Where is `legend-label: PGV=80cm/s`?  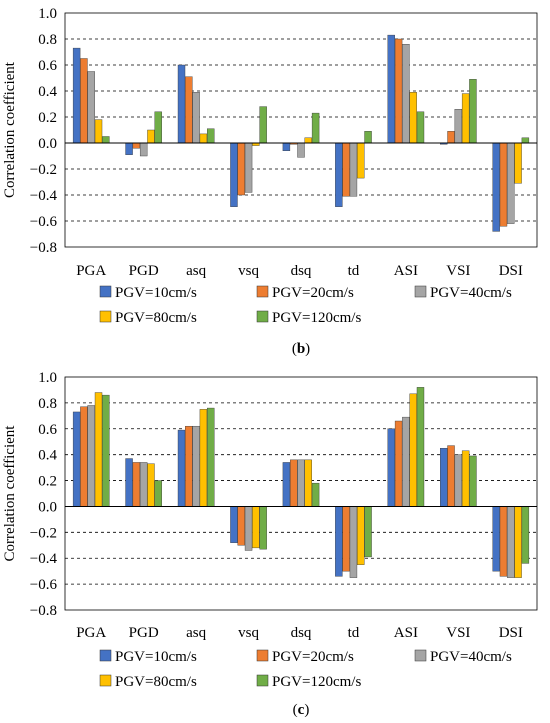
legend-label: PGV=80cm/s is located at coordinates (156, 682).